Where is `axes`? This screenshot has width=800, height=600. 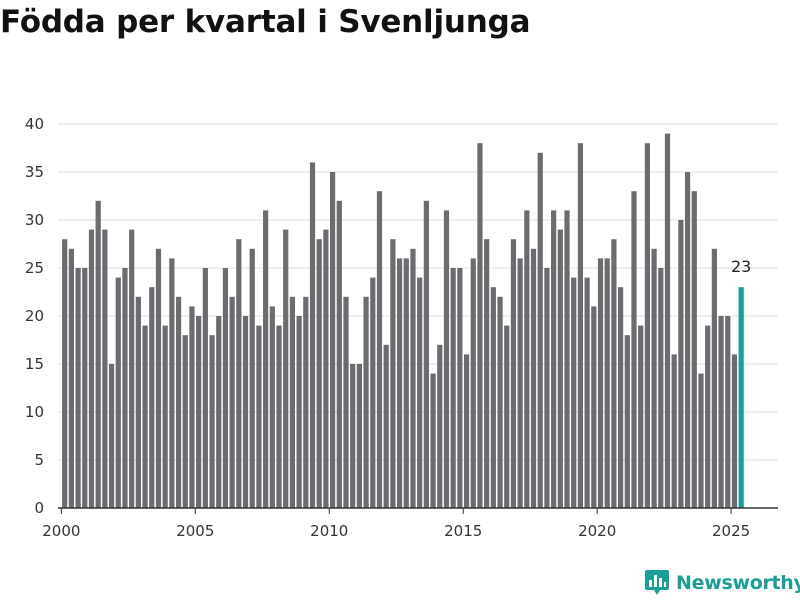 axes is located at coordinates (418, 510).